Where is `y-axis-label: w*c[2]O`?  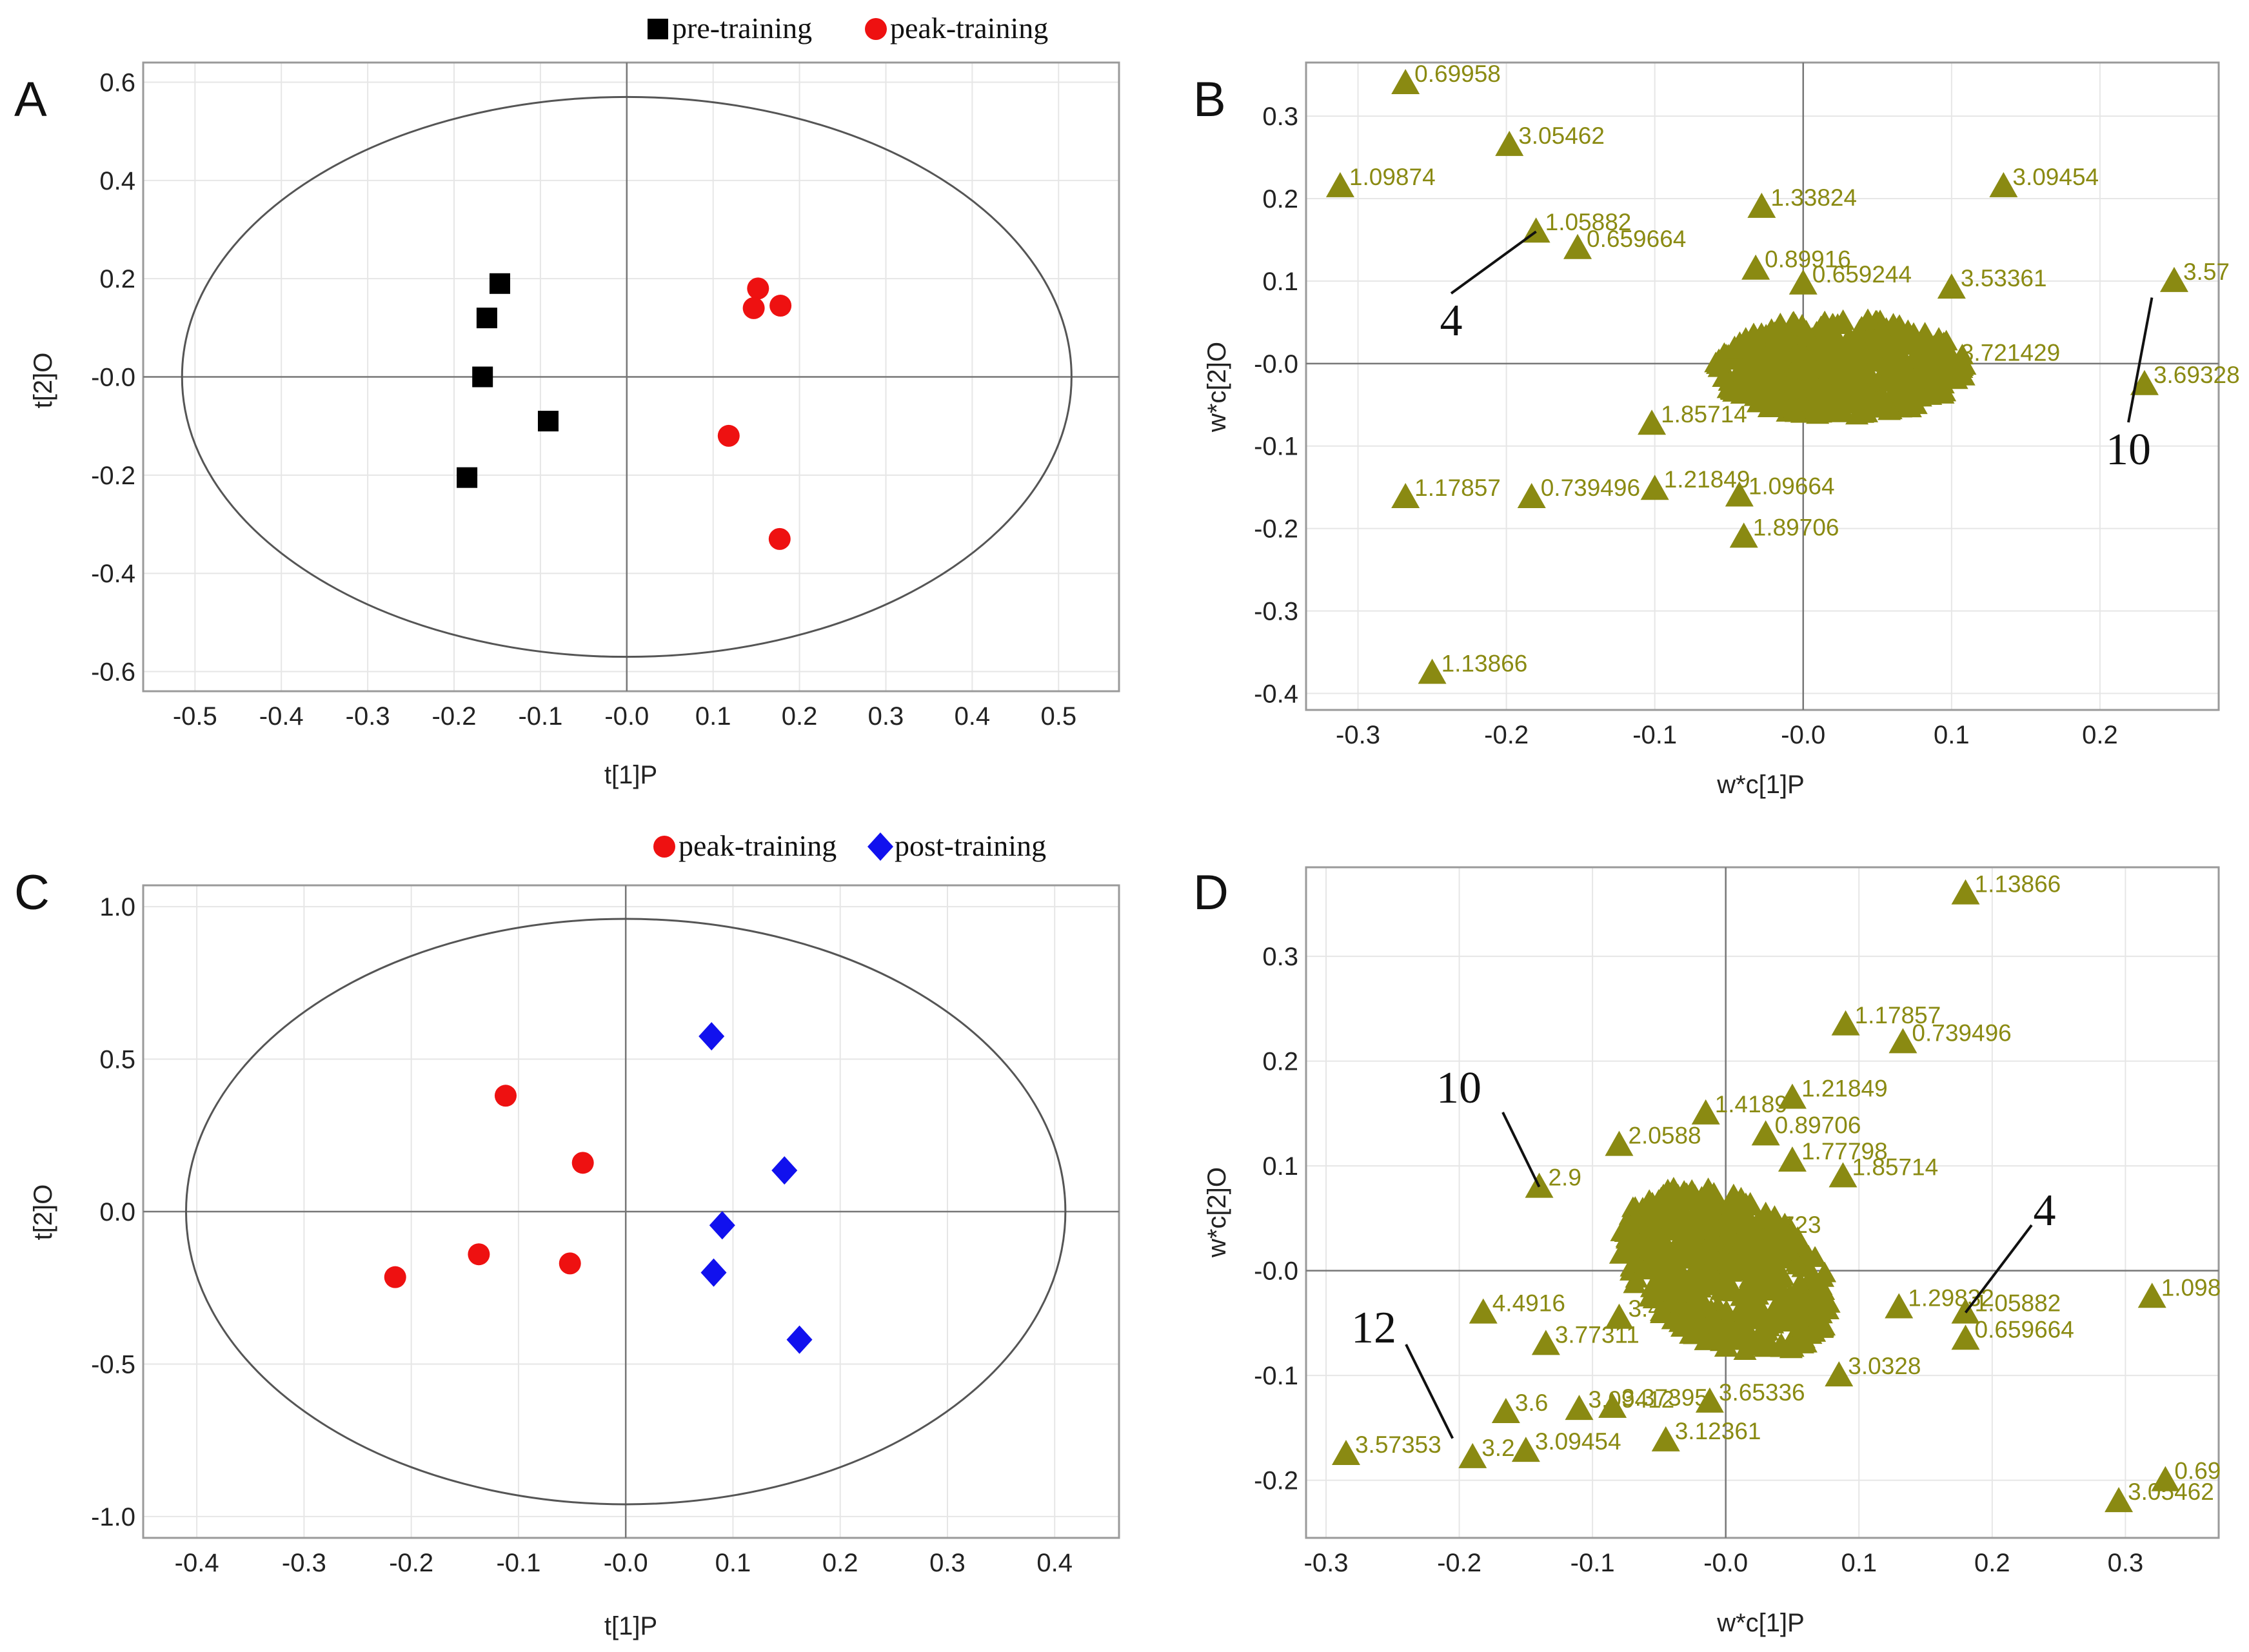 y-axis-label: w*c[2]O is located at coordinates (1217, 1213).